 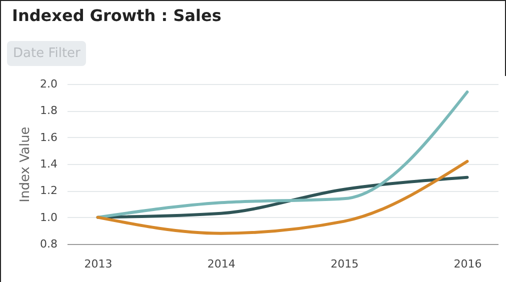 What do you see at coordinates (117, 15) in the screenshot?
I see `chart-title: Indexed Growth : Sales` at bounding box center [117, 15].